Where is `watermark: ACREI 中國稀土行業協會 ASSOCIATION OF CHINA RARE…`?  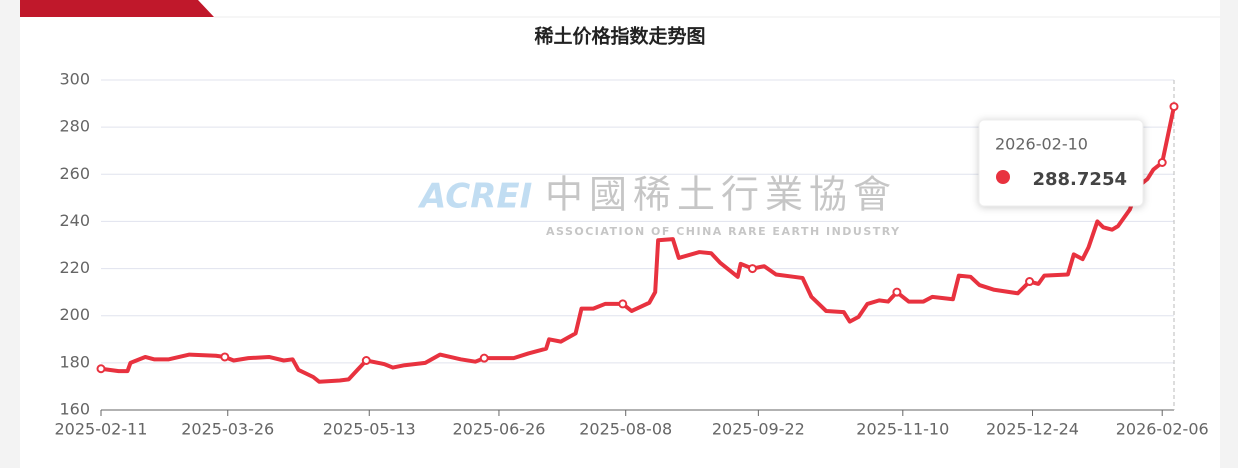 watermark: ACREI 中國稀土行業協會 ASSOCIATION OF CHINA RARE… is located at coordinates (659, 206).